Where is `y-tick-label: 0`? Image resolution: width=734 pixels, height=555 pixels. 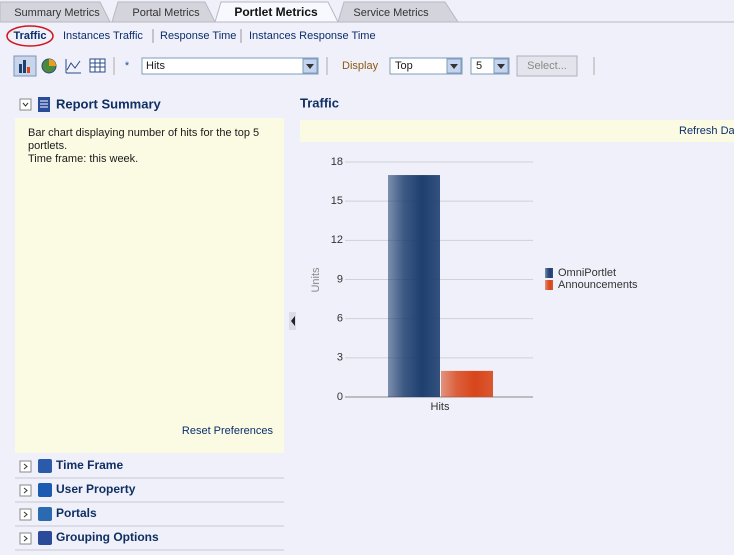 y-tick-label: 0 is located at coordinates (340, 397).